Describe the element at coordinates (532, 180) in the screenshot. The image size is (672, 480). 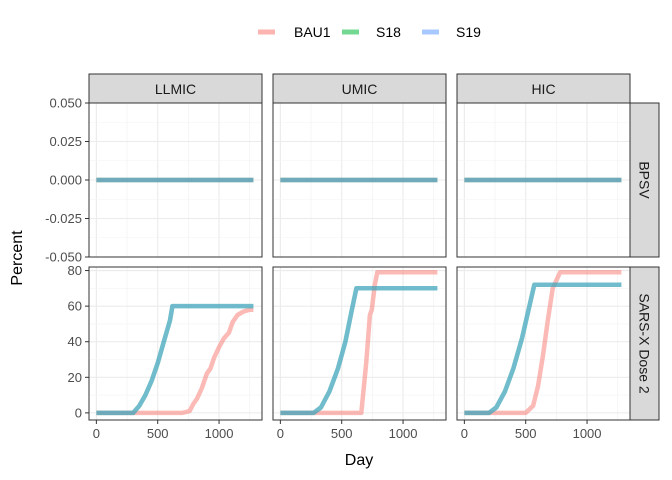
I see `panel-bpsv-hic` at that location.